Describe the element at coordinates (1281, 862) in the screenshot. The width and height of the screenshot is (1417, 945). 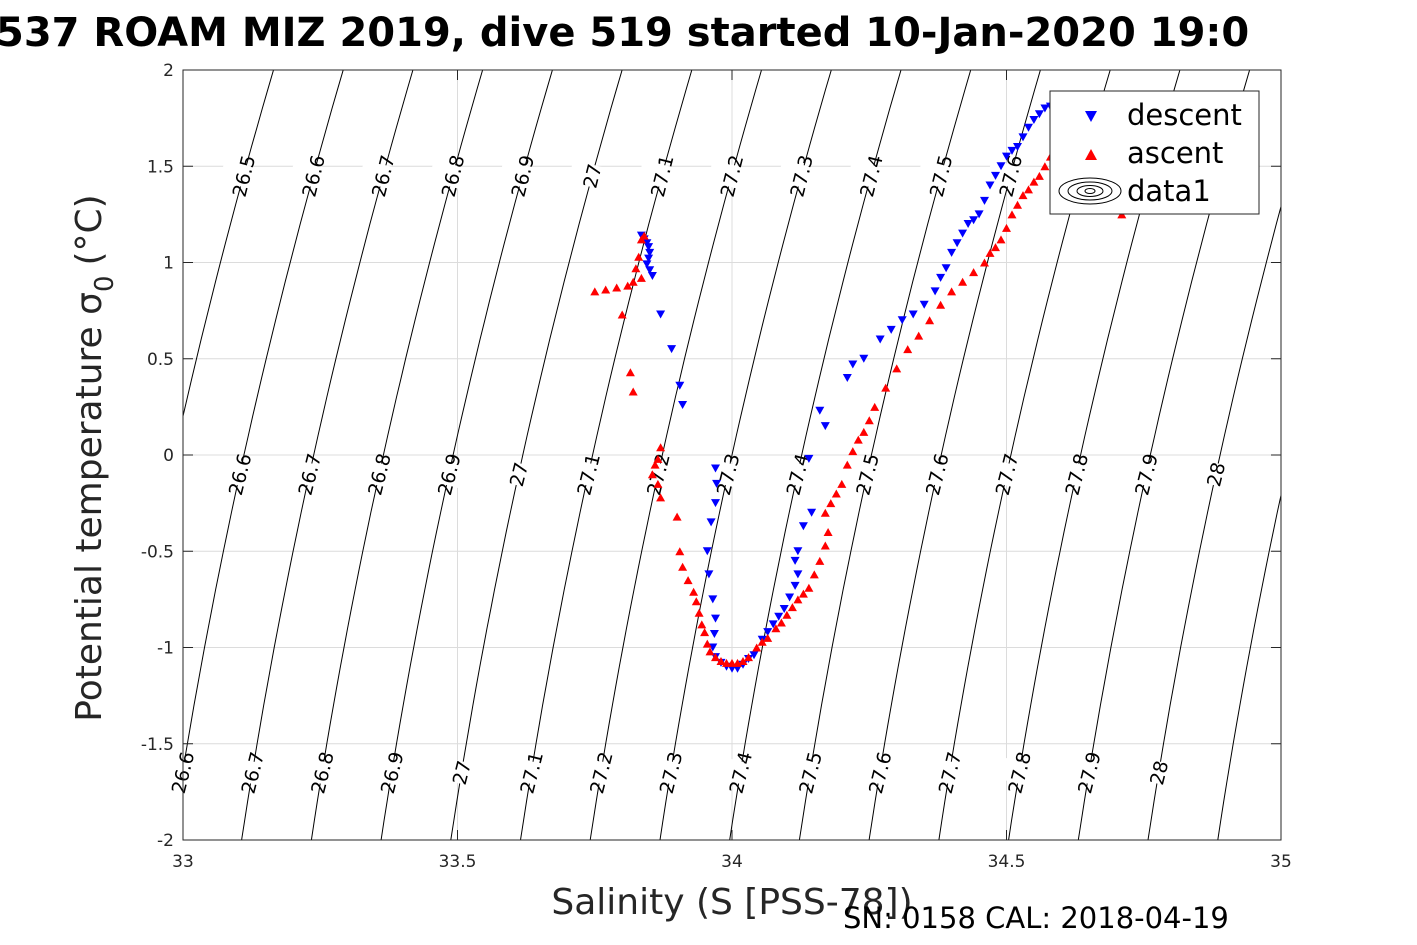
I see `x-tick-label: 35` at that location.